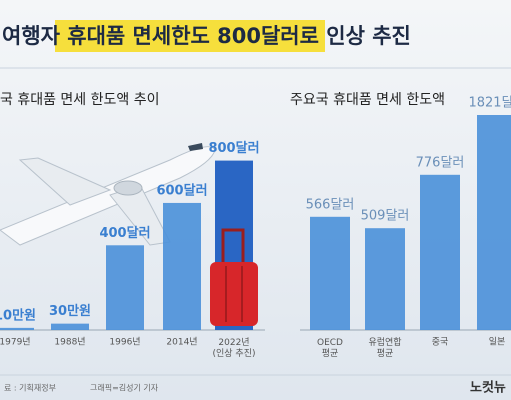  Describe the element at coordinates (34, 36) in the screenshot. I see `title-prefix: 여행자` at that location.